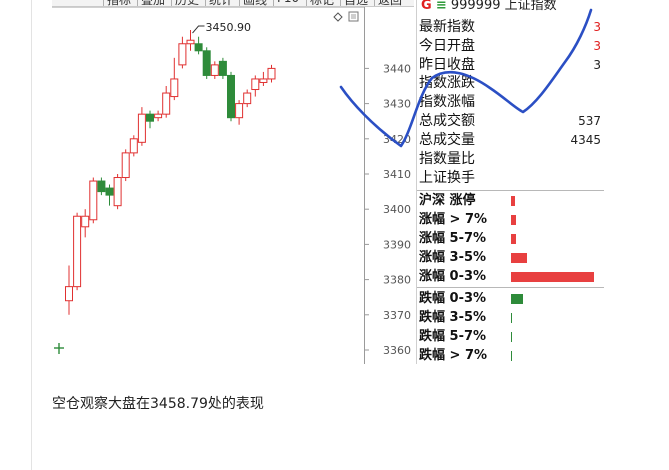 This screenshot has height=470, width=669. What do you see at coordinates (390, 3) in the screenshot?
I see `toolbar-tab: 返回` at bounding box center [390, 3].